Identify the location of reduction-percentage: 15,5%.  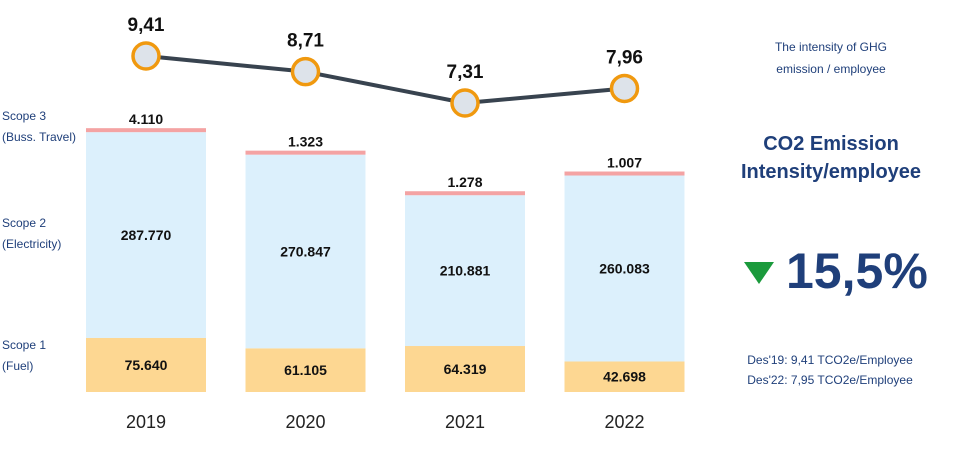
(857, 271).